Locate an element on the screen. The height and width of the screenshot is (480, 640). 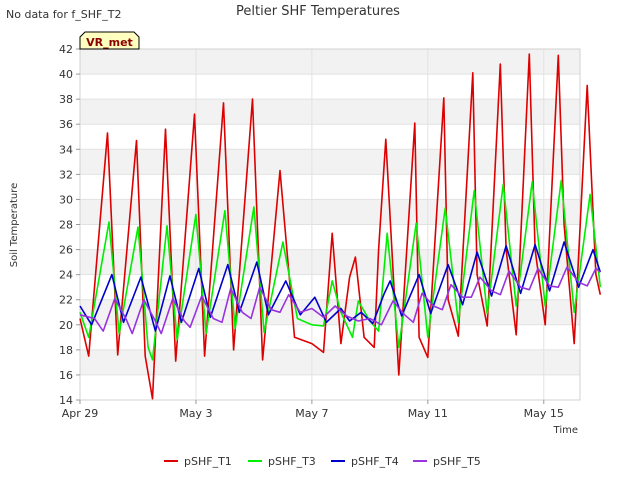
y-axis-label: Soil Temperature is located at coordinates (14, 225).